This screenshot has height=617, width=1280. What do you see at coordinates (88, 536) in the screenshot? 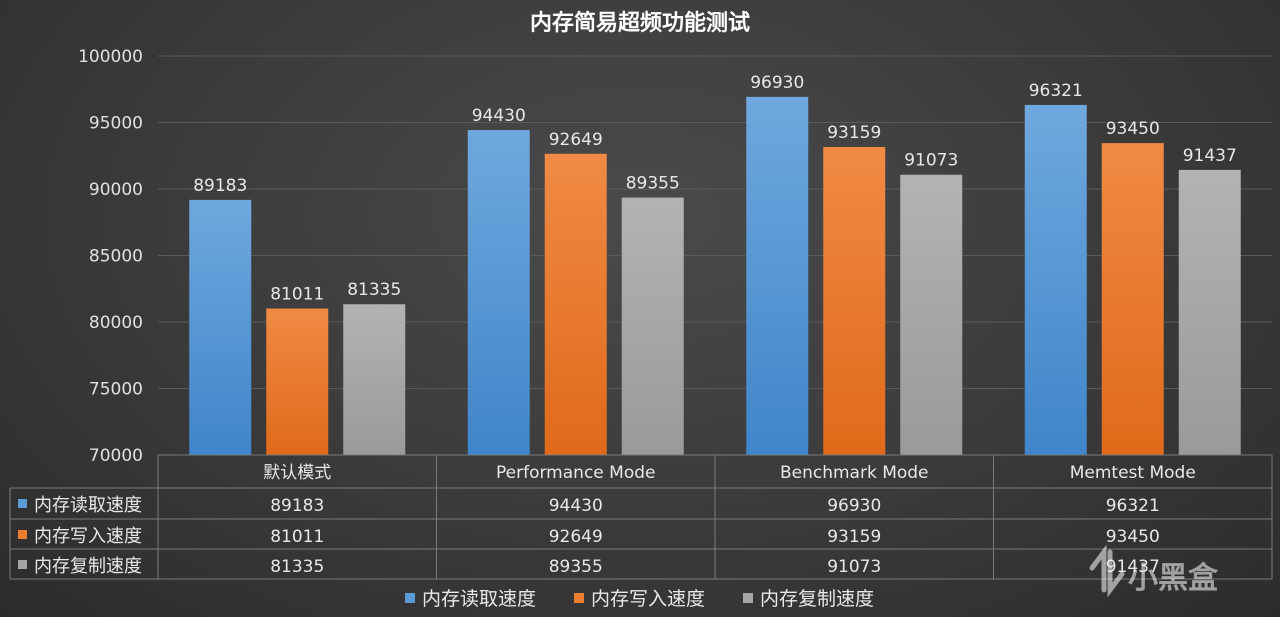
I see `table-row-header: 内存写入速度` at bounding box center [88, 536].